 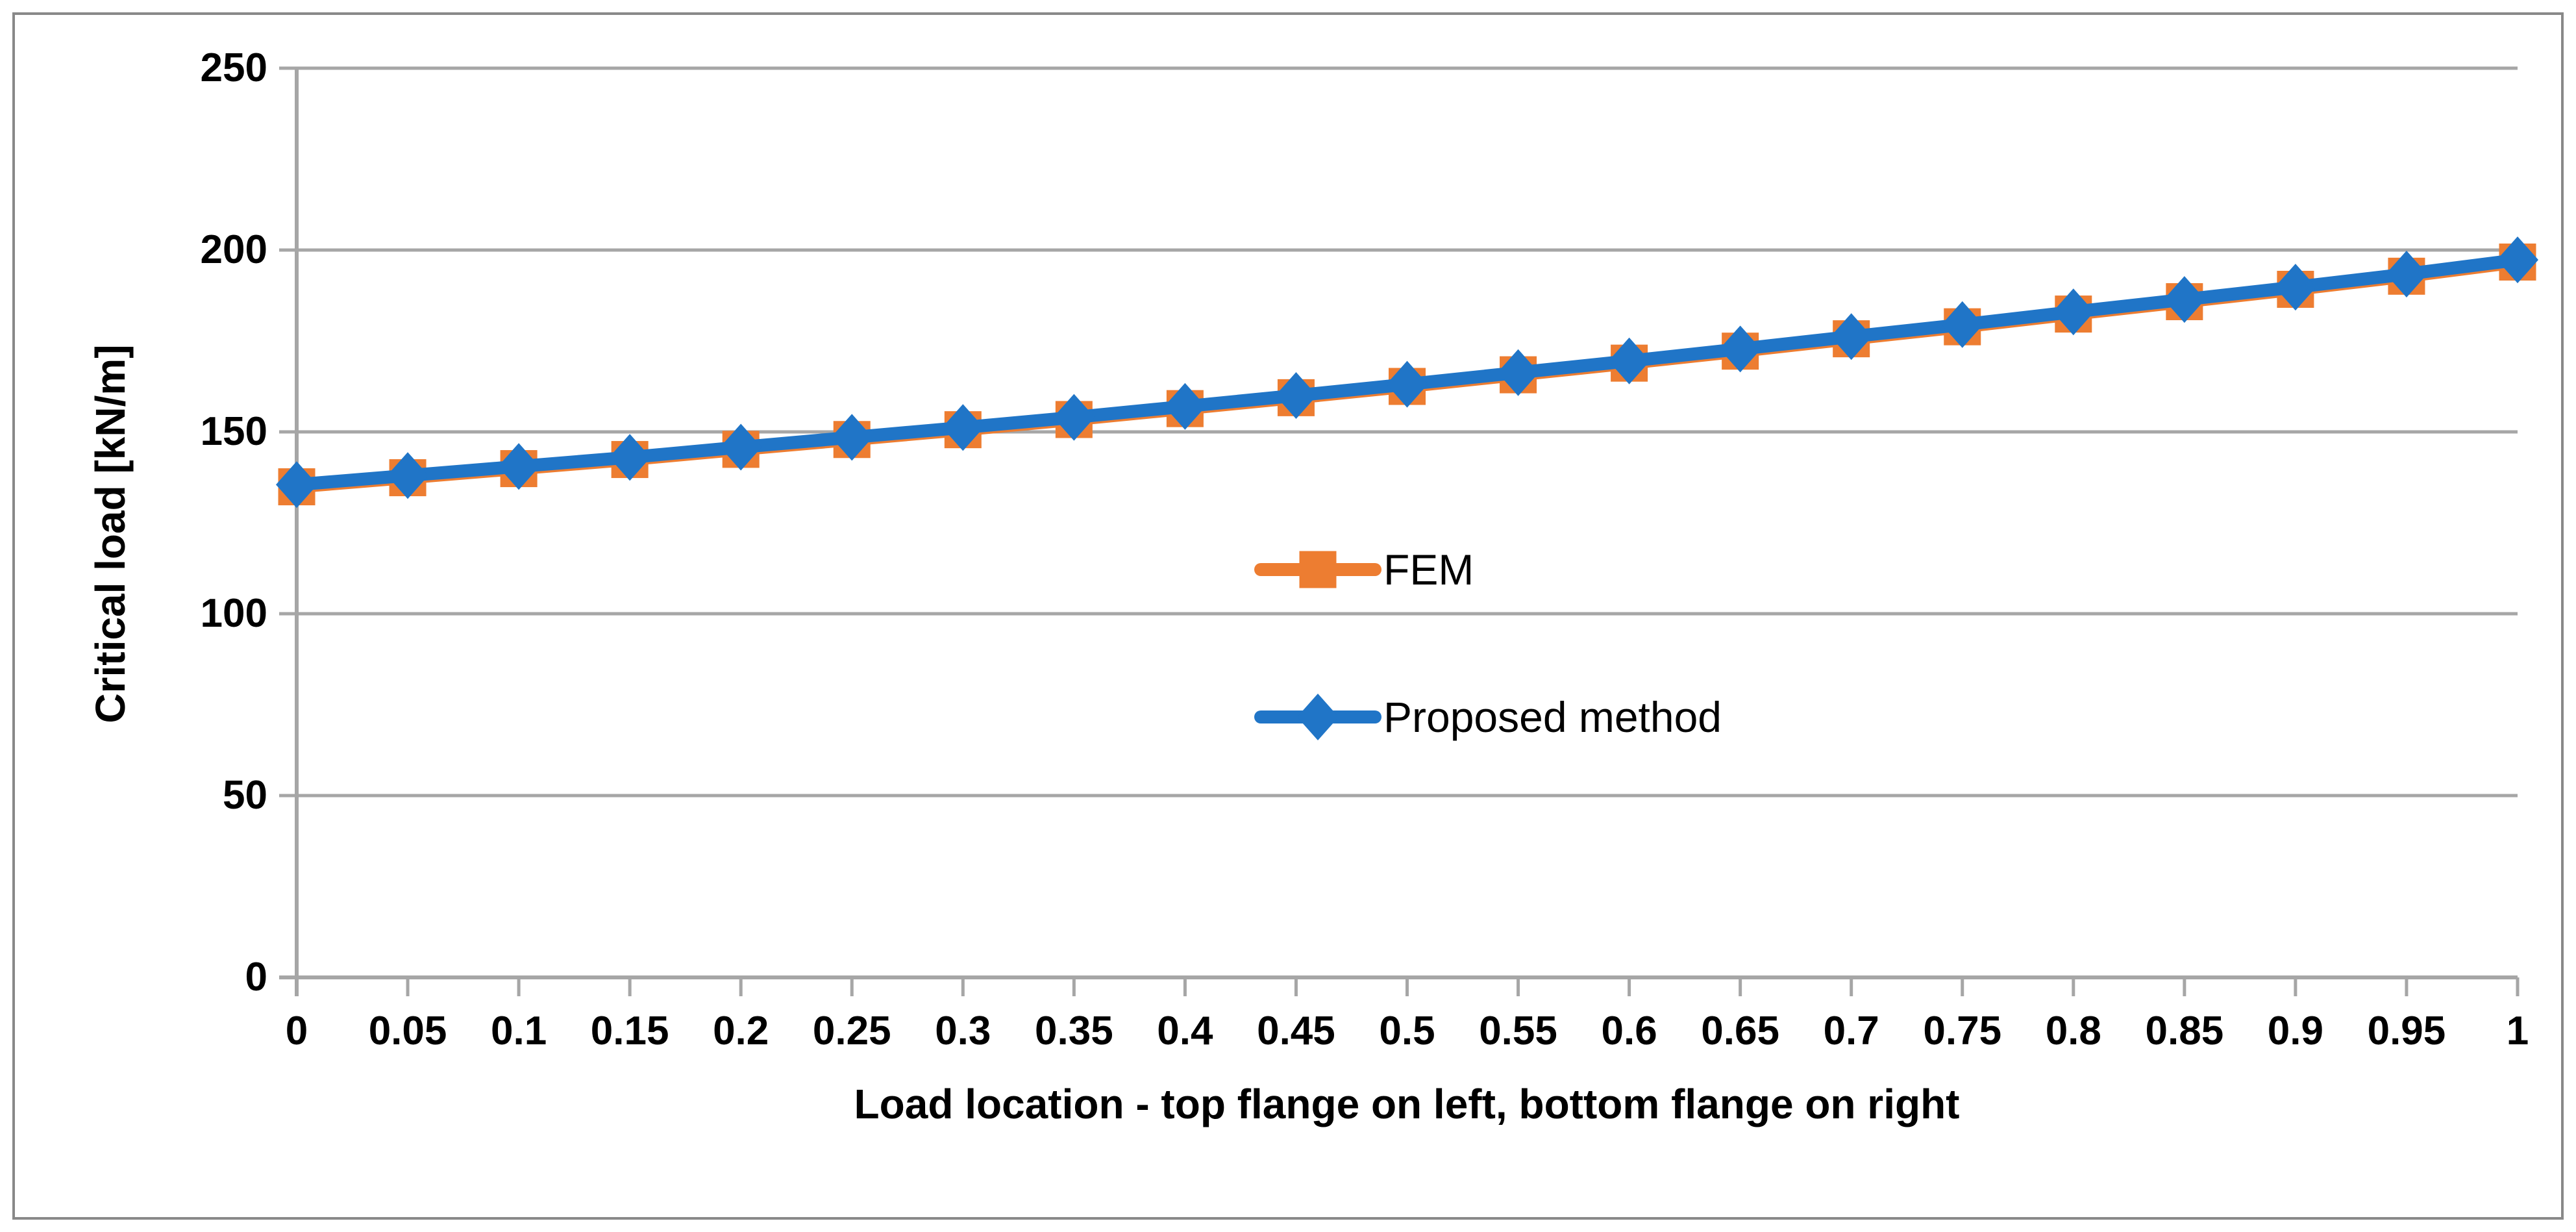 What do you see at coordinates (1185, 1031) in the screenshot?
I see `x-tick-label-0.4: 0.4` at bounding box center [1185, 1031].